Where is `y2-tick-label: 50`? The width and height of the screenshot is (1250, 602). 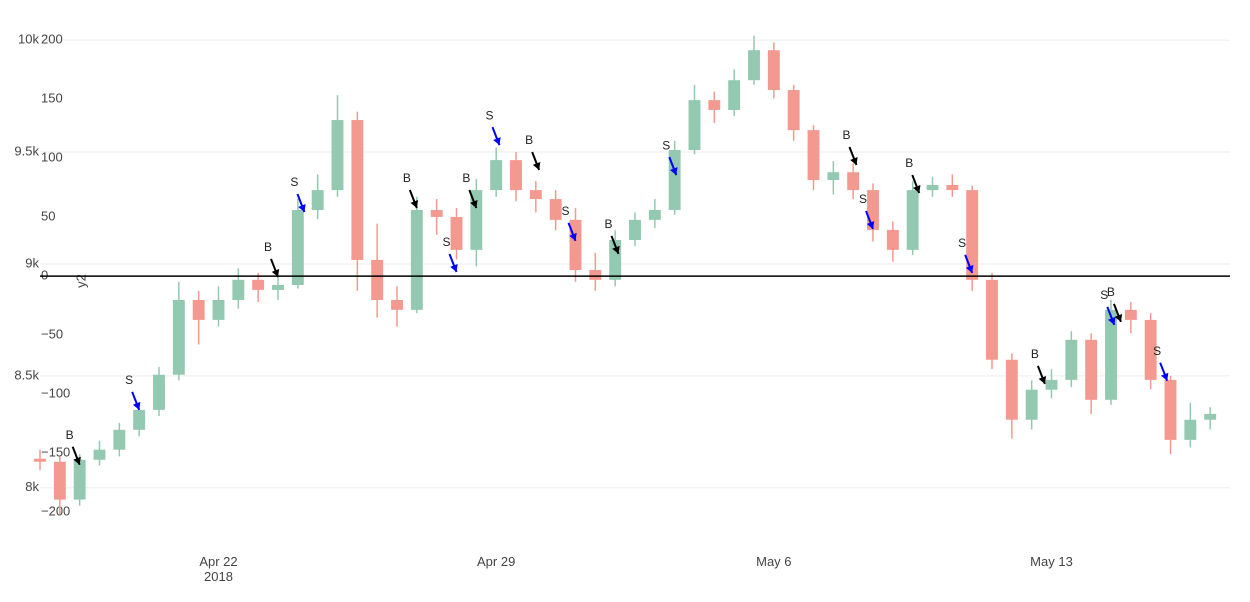 y2-tick-label: 50 is located at coordinates (48, 216).